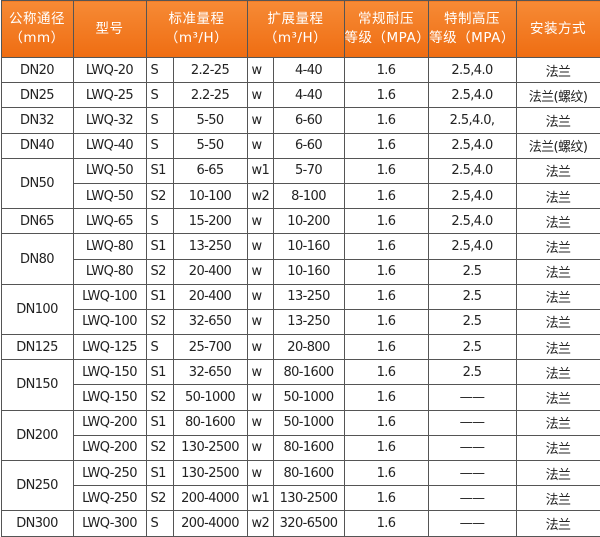 The height and width of the screenshot is (537, 600). Describe the element at coordinates (308, 246) in the screenshot. I see `ext-range-cell: 10-160` at that location.